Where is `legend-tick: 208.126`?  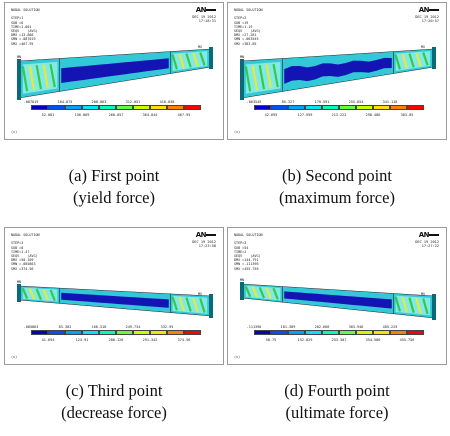
legend-tick: 208.126 is located at coordinates (116, 340).